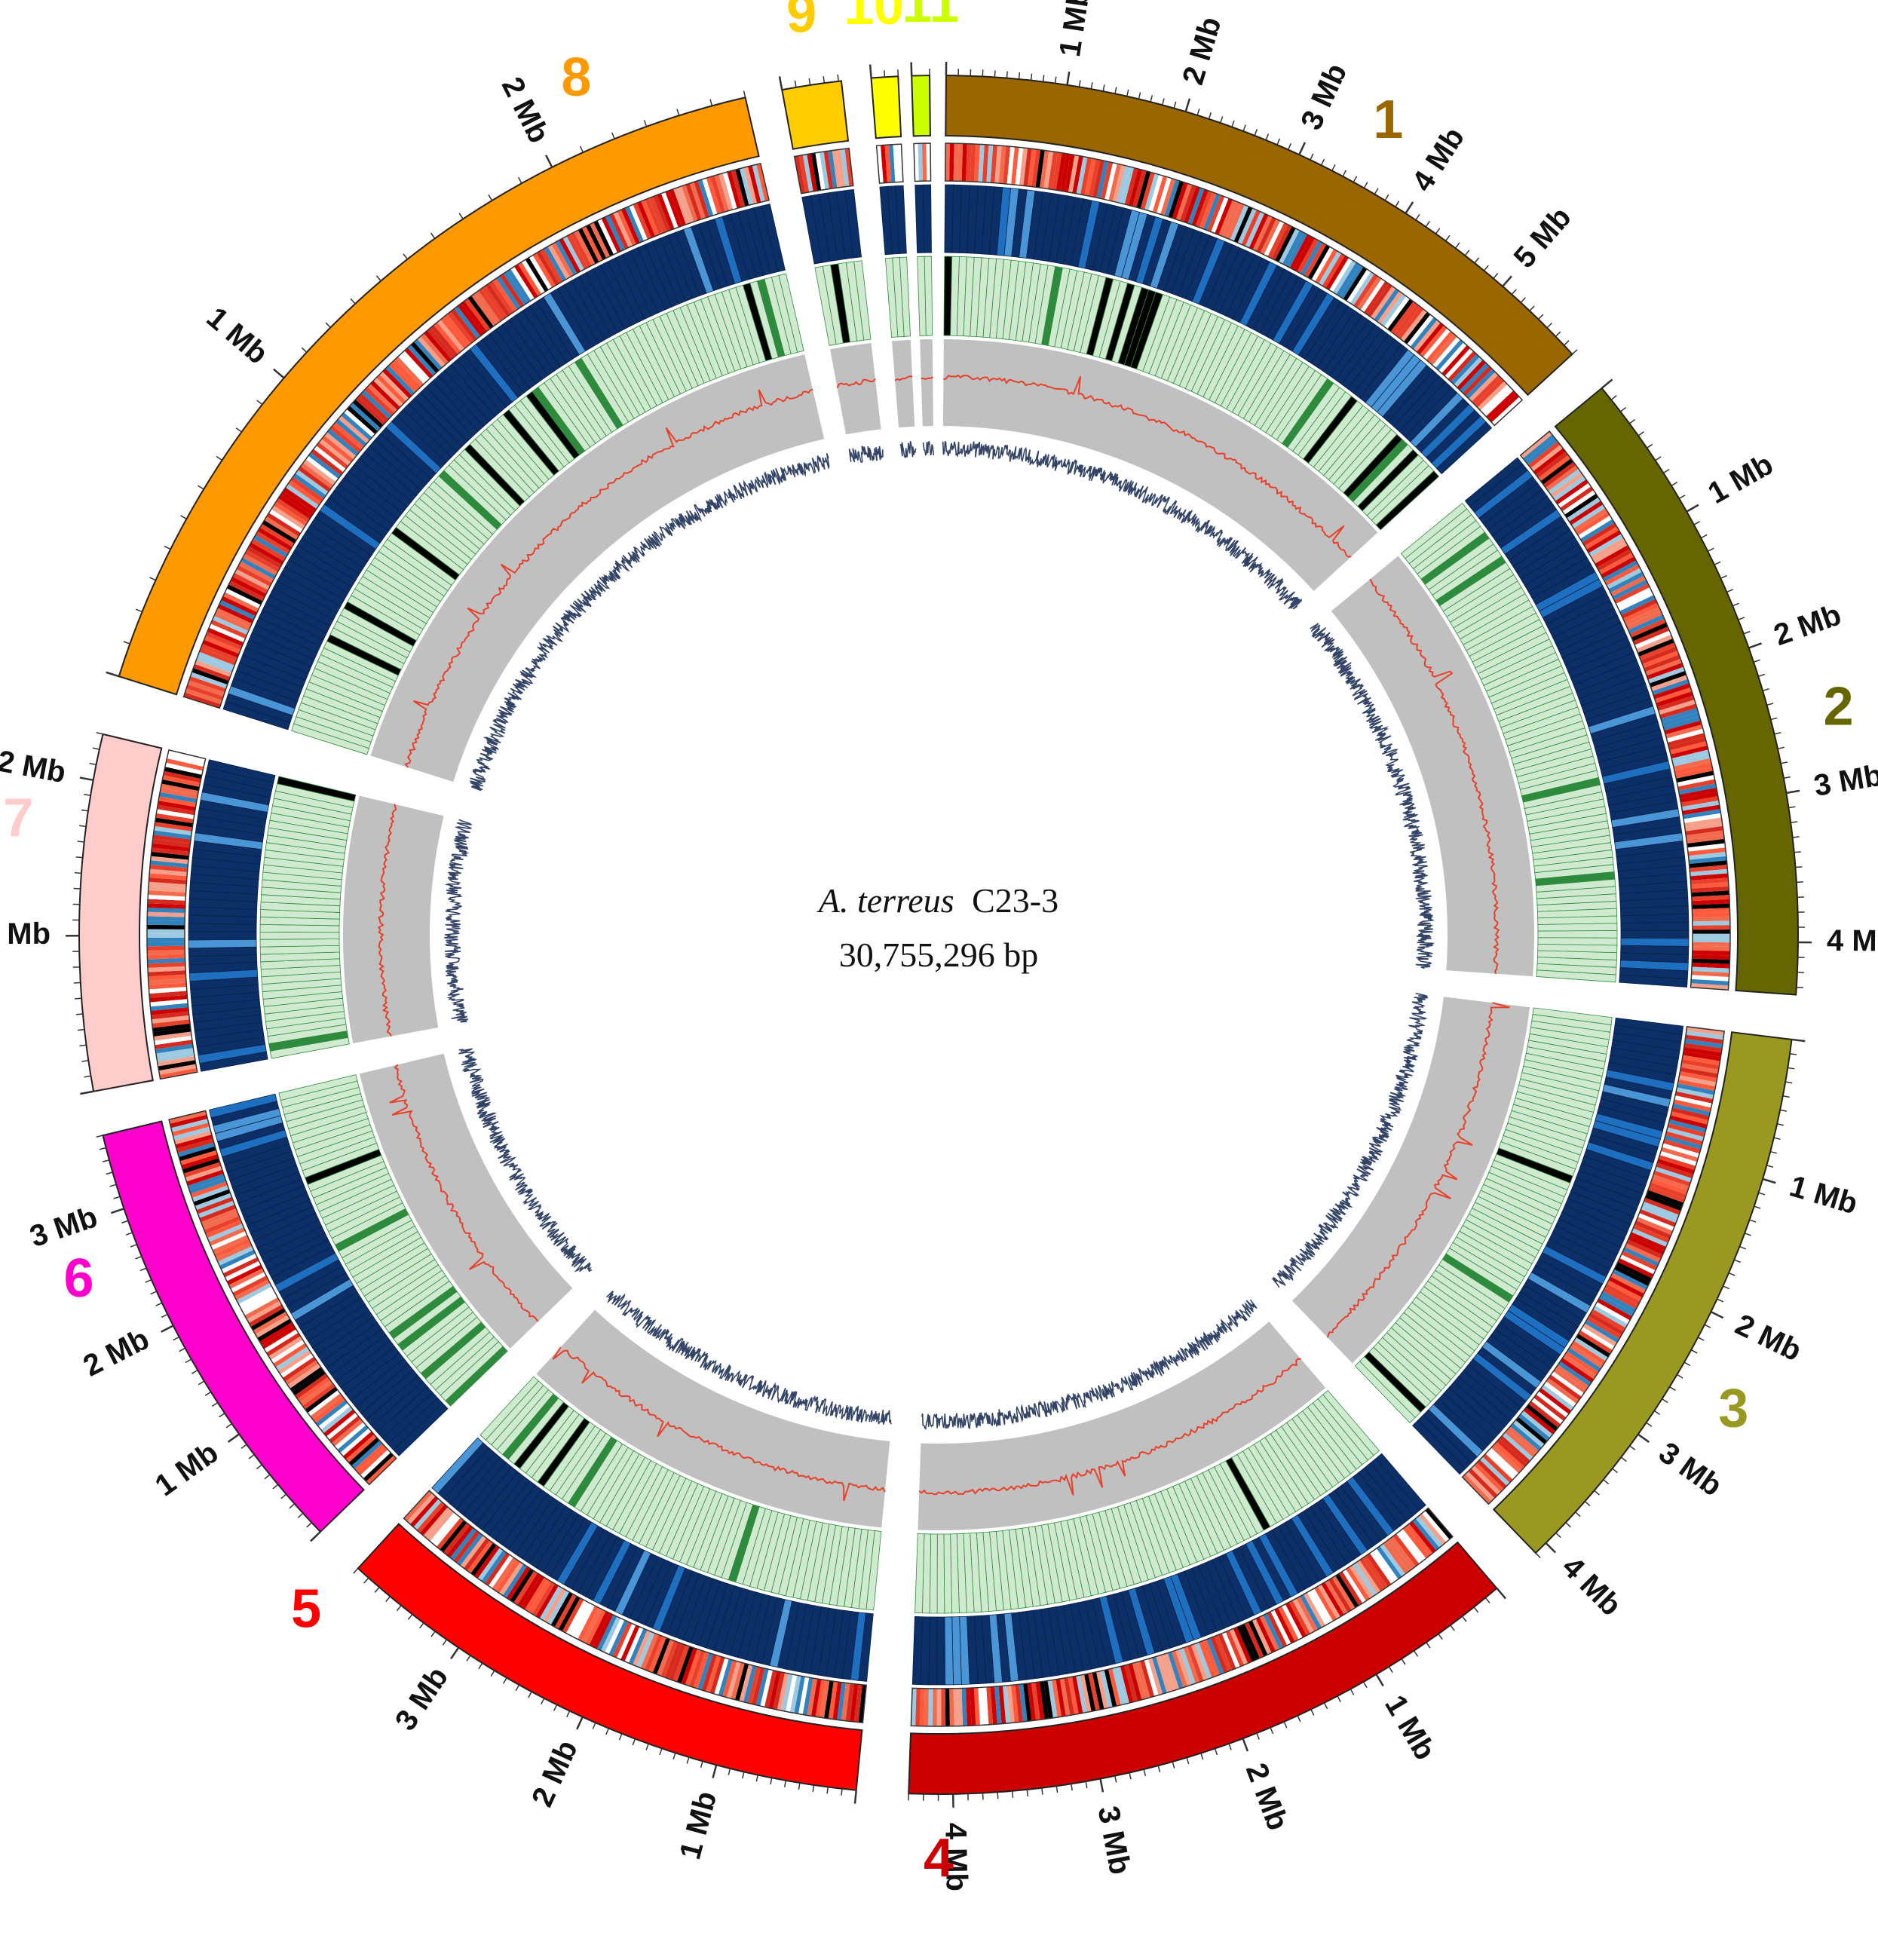 The image size is (1878, 1960). Describe the element at coordinates (1823, 1194) in the screenshot. I see `tick-label-3-1: 1 Mb` at that location.